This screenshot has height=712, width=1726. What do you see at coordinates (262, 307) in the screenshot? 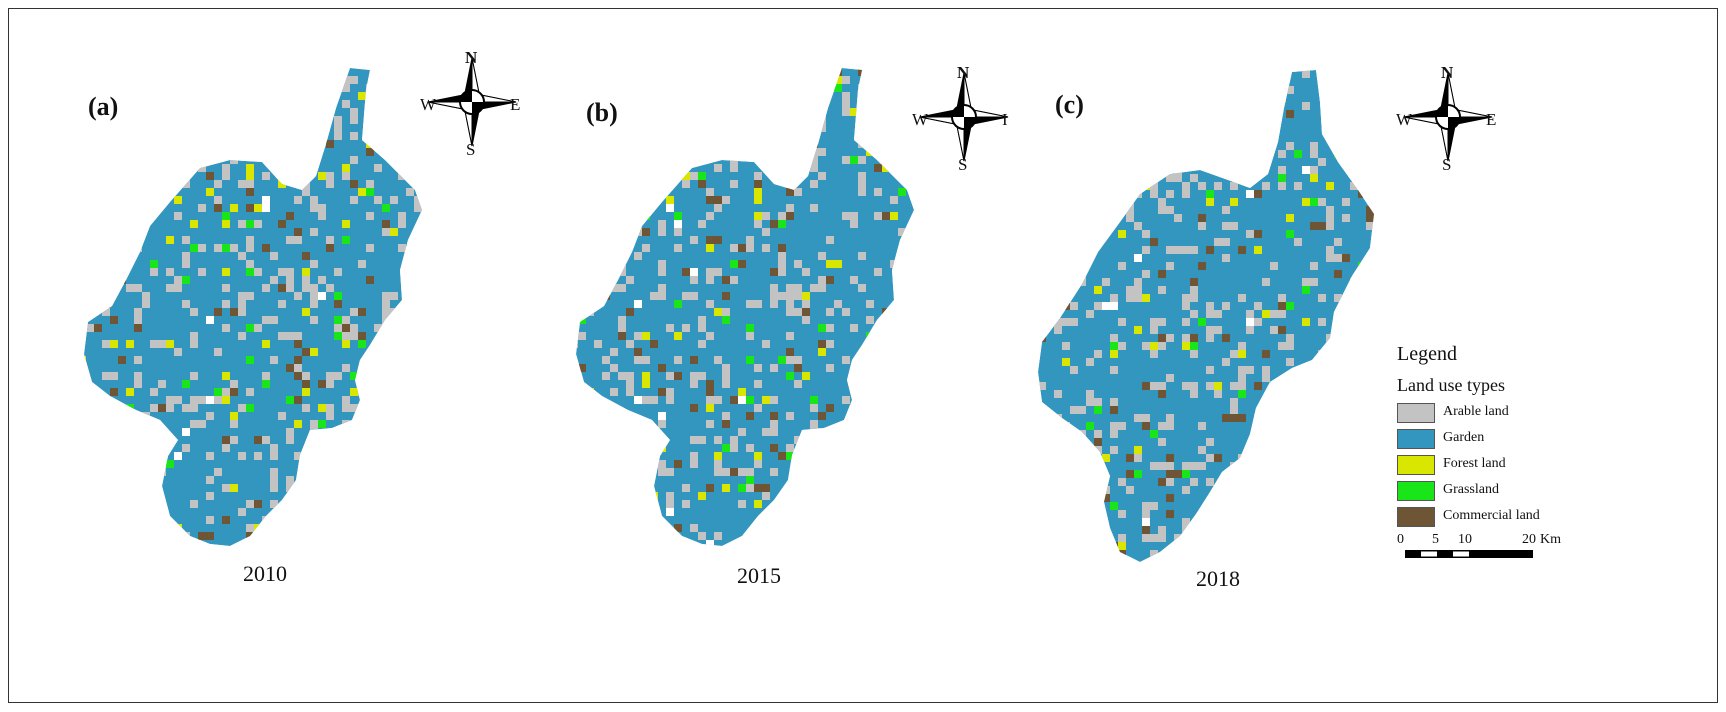
I see `map-cells` at bounding box center [262, 307].